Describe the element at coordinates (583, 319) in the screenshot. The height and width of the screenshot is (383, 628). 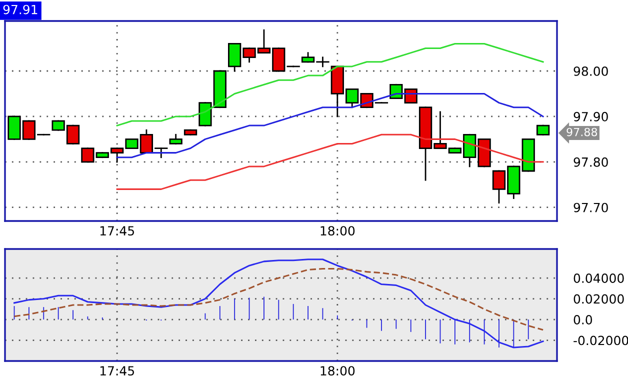
I see `y-tick-label: 0.0` at that location.